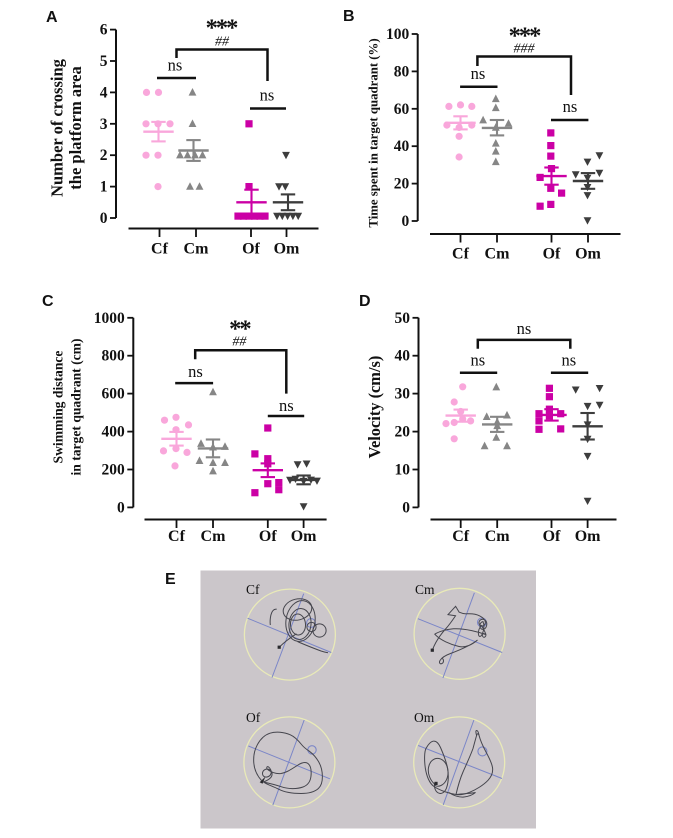 The image size is (673, 838). I want to click on svg-text: 10, so click(403, 470).